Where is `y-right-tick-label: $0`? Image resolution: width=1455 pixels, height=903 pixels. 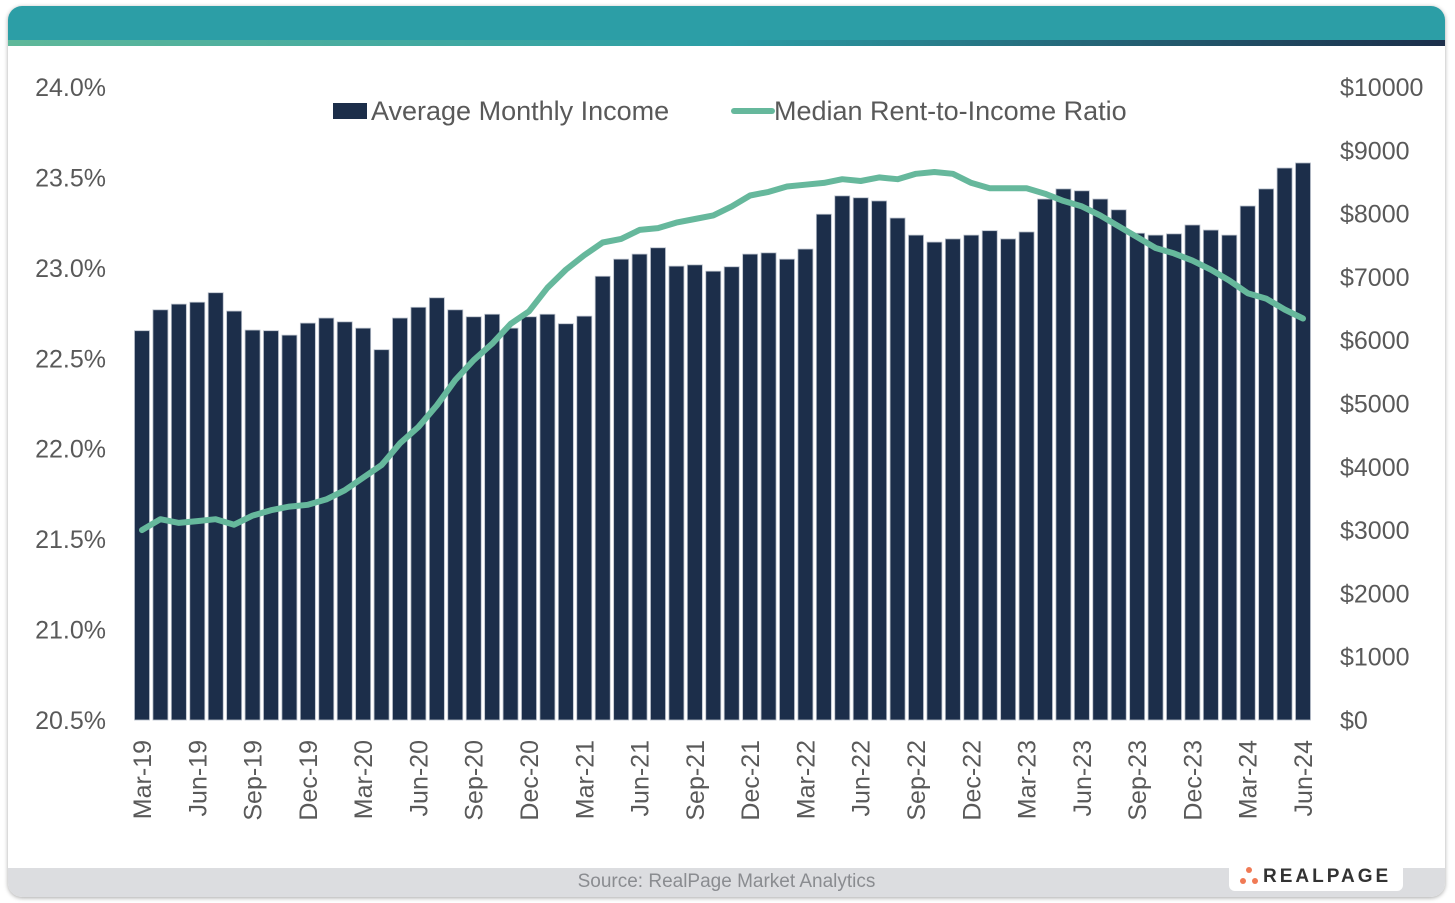 y-right-tick-label: $0 is located at coordinates (1354, 721).